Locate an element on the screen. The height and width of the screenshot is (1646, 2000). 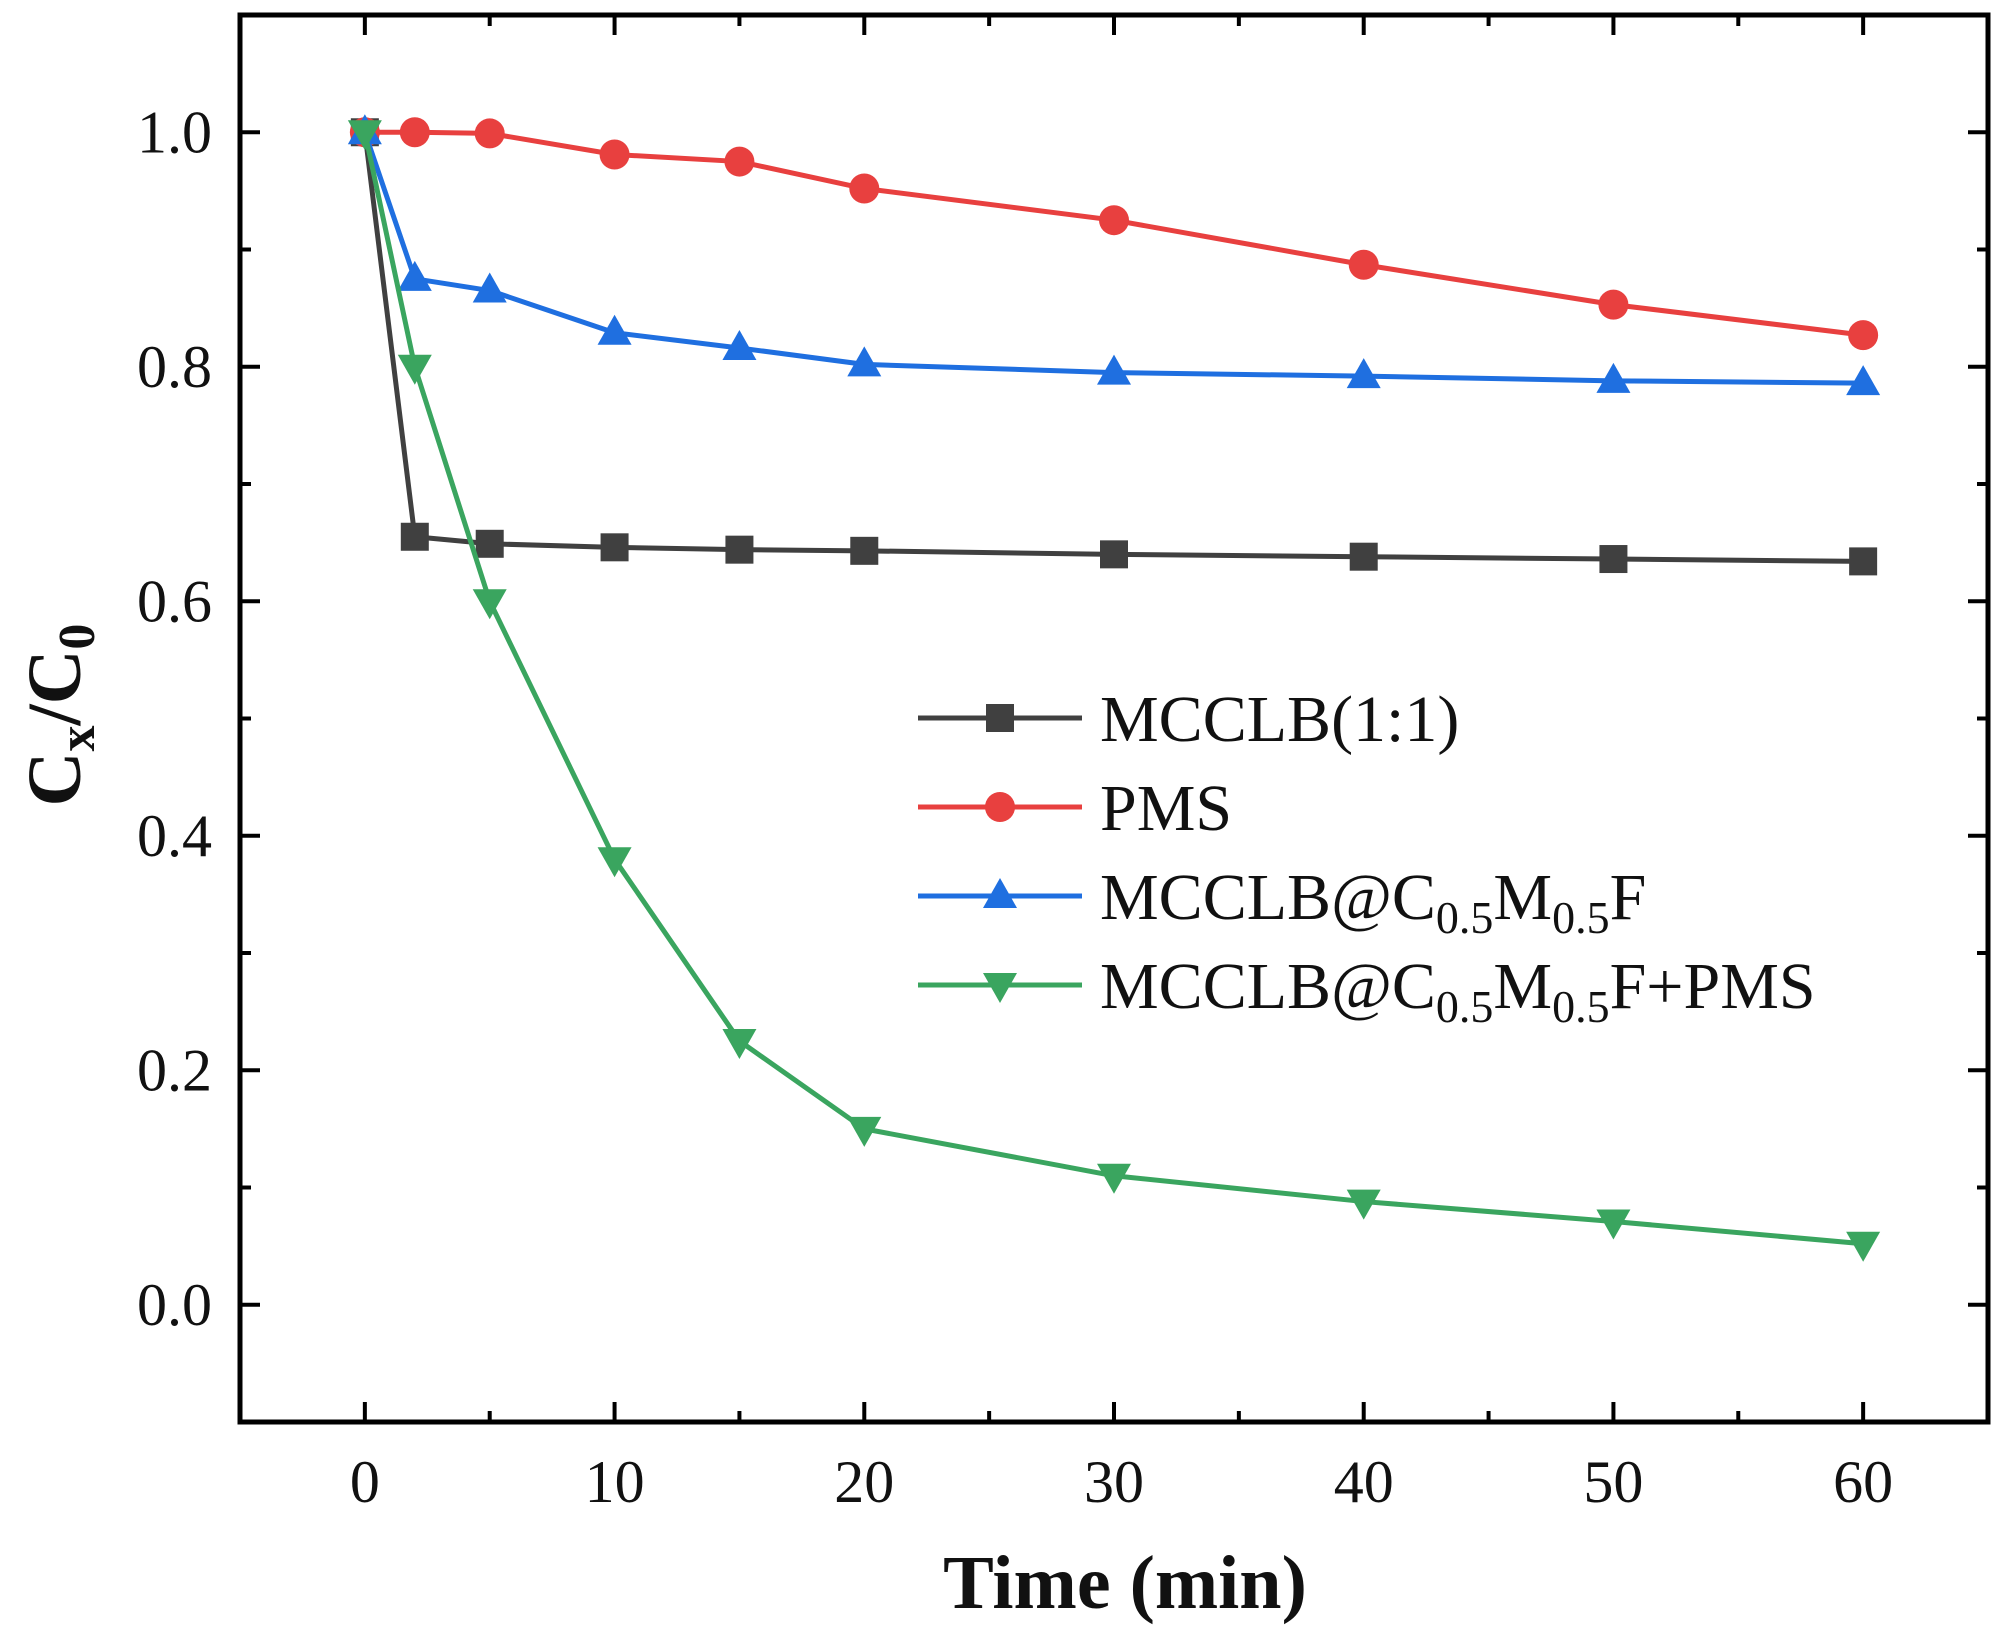
x-tick-label: 0 is located at coordinates (365, 1482).